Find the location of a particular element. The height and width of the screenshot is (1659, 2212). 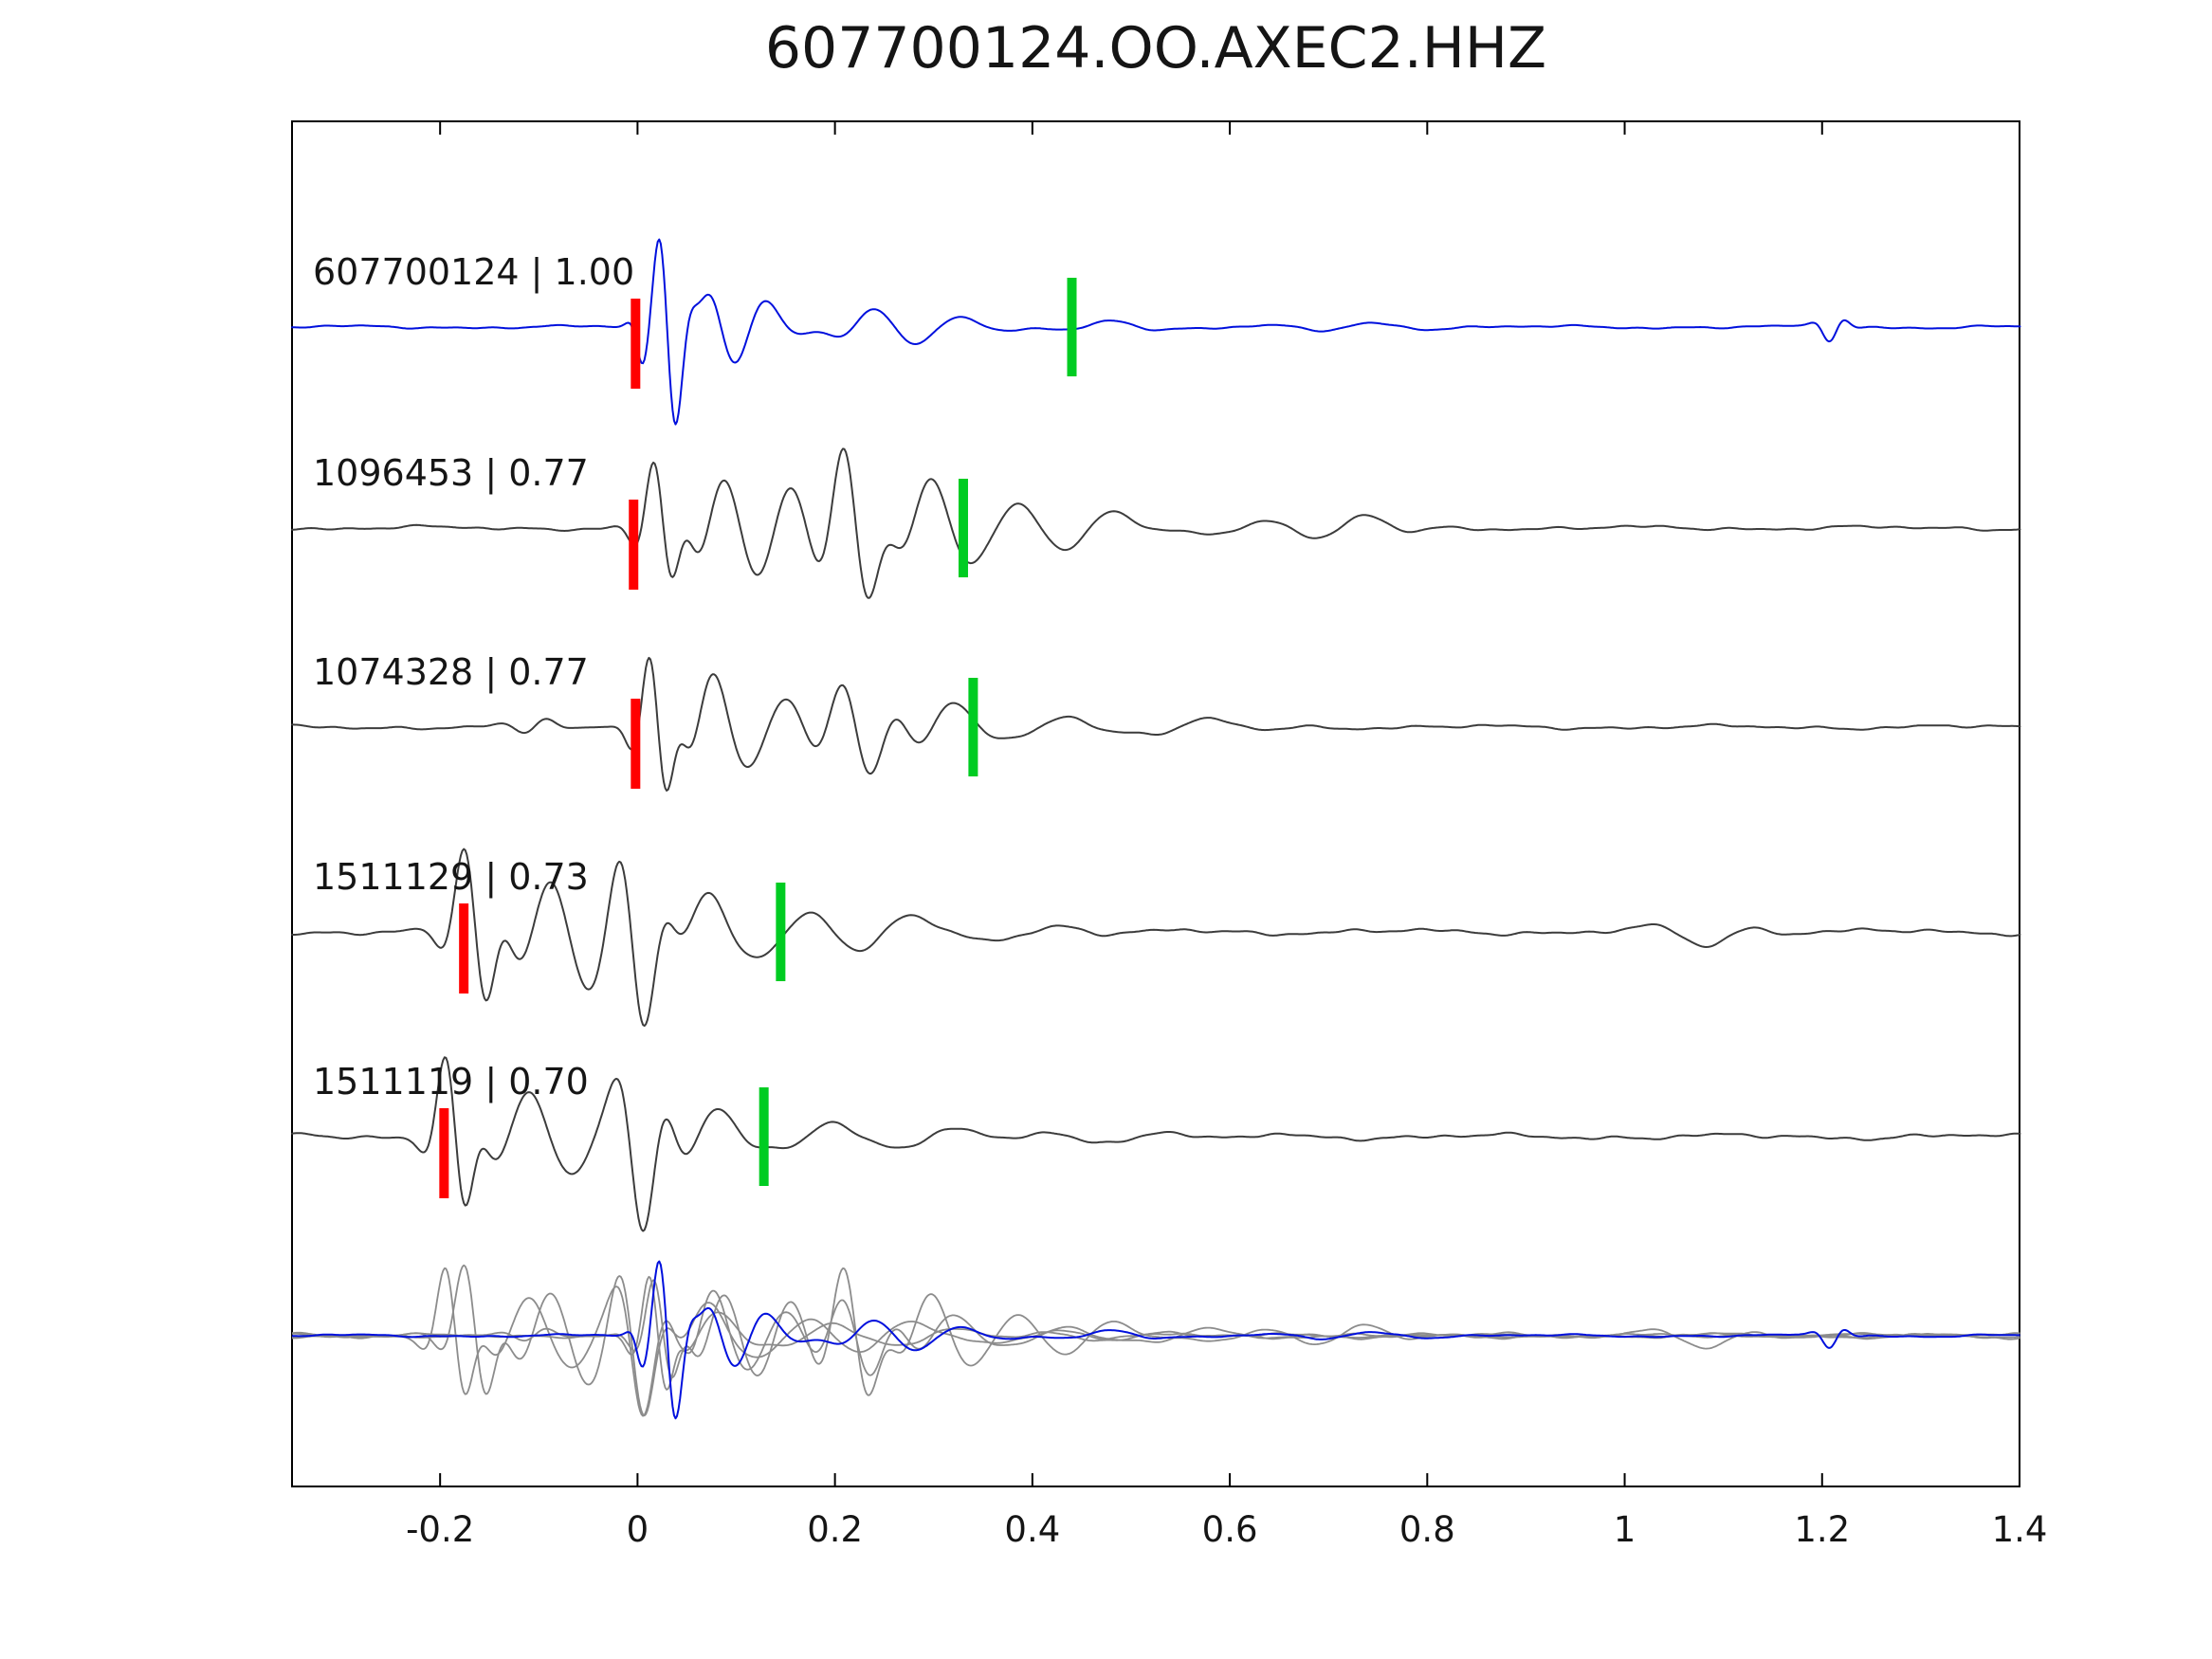

x-tick-label: -0.2 is located at coordinates (440, 1529).